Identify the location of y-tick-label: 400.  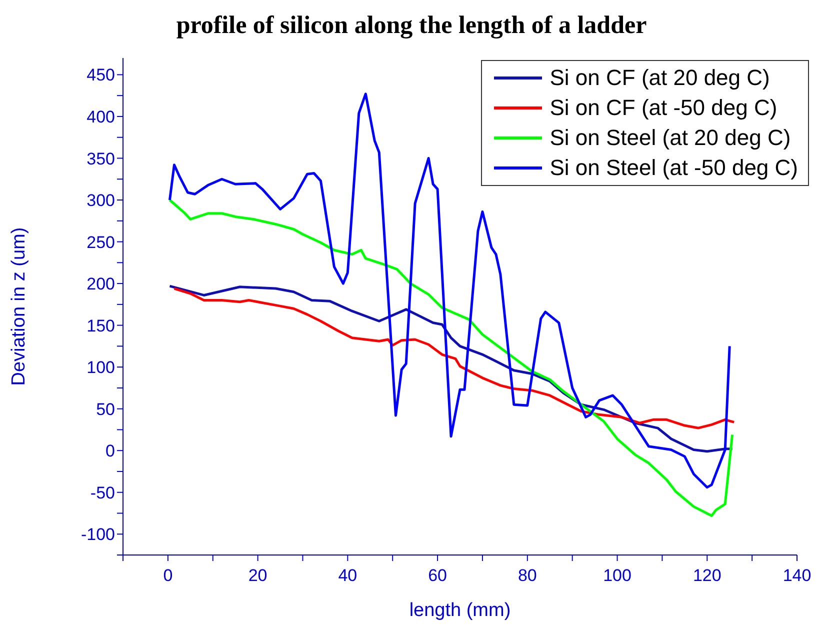
(100, 117).